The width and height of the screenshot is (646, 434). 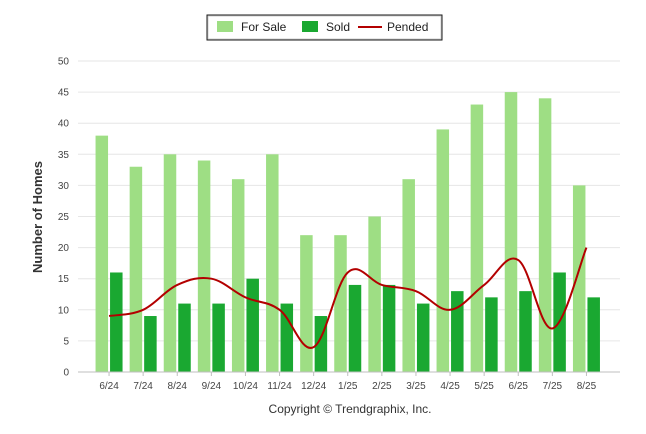 What do you see at coordinates (64, 310) in the screenshot?
I see `y-tick-label: 10` at bounding box center [64, 310].